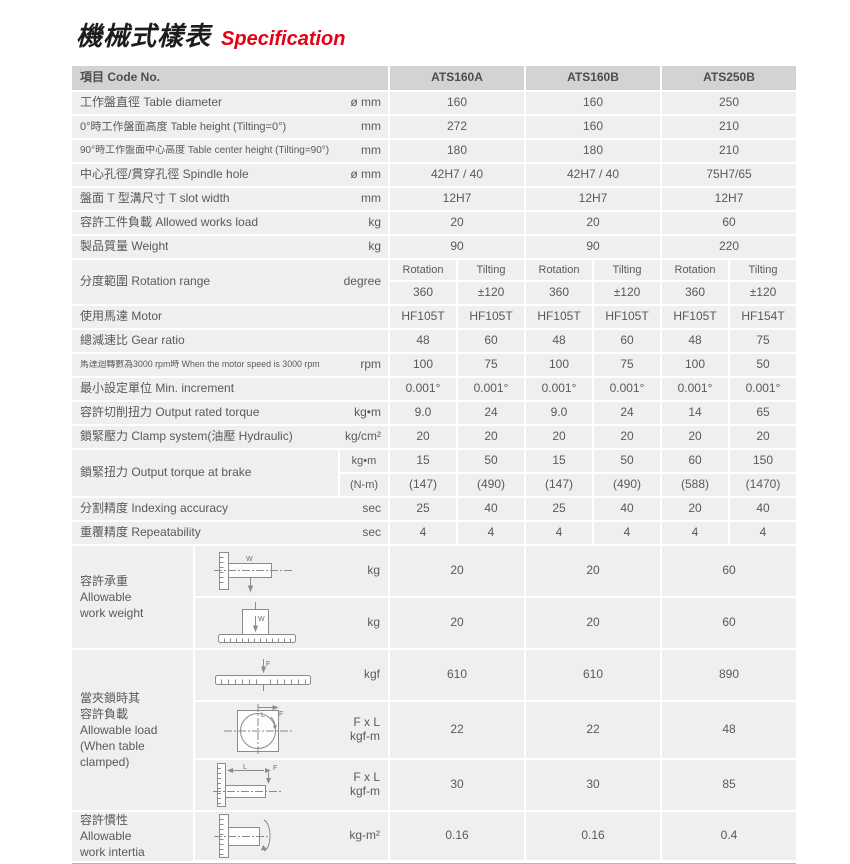 This screenshot has height=864, width=850. Describe the element at coordinates (370, 364) in the screenshot. I see `row-unit: rpm` at that location.